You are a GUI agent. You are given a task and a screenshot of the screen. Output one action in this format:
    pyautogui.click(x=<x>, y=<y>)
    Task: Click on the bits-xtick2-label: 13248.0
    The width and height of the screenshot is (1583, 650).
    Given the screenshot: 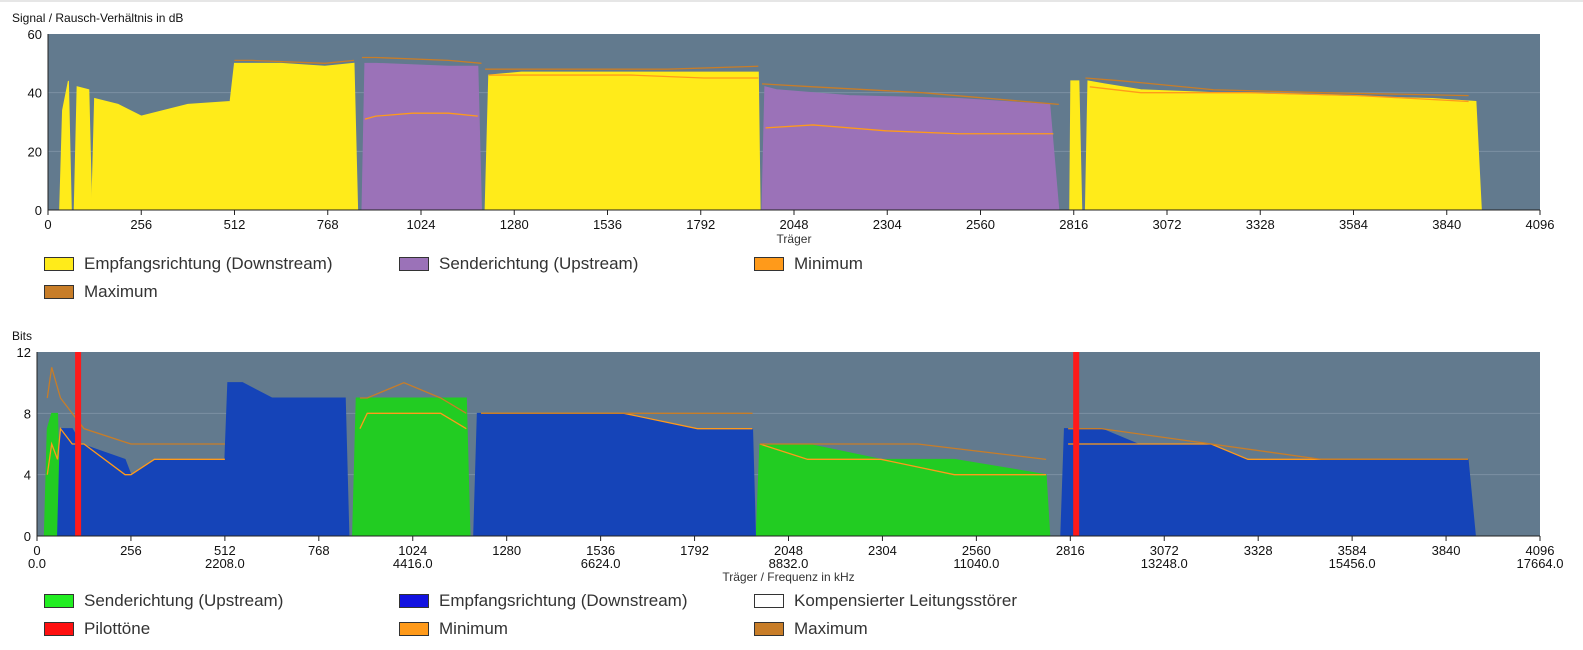 What is the action you would take?
    pyautogui.click(x=1164, y=563)
    